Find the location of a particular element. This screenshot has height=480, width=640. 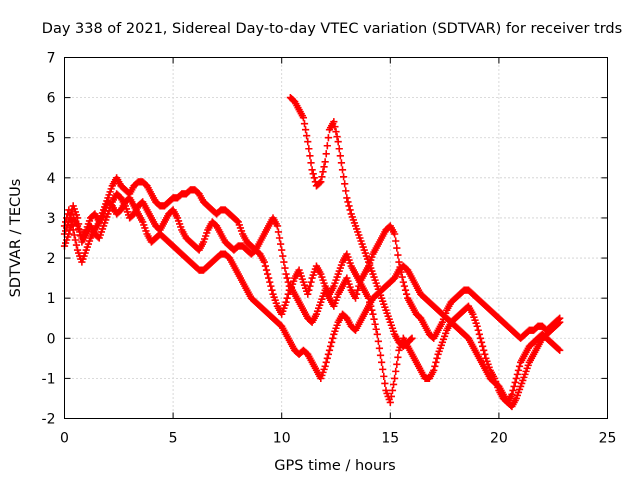

y-tick-label: 5 is located at coordinates (51, 139).